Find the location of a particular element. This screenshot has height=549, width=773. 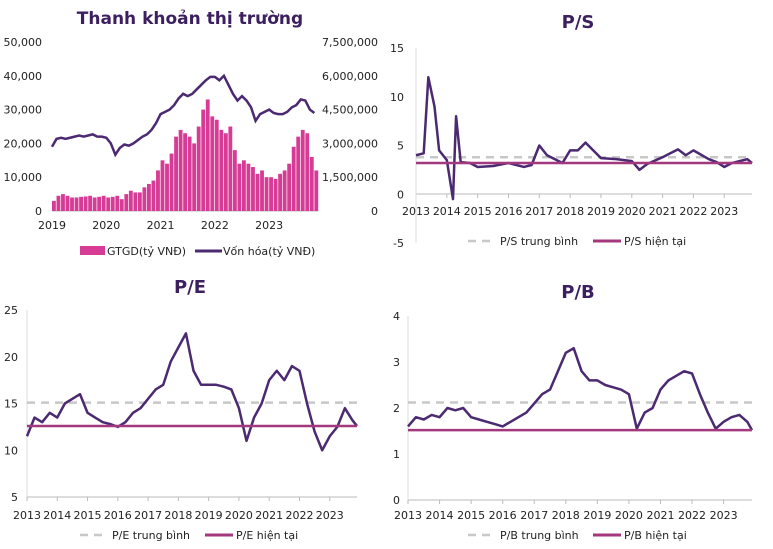

y-tick-label-left: 0 is located at coordinates (38, 211).